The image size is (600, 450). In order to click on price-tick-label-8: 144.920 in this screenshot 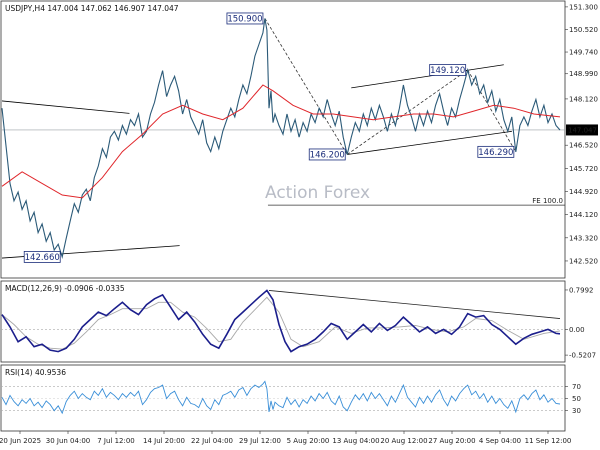, I will do `click(583, 192)`.